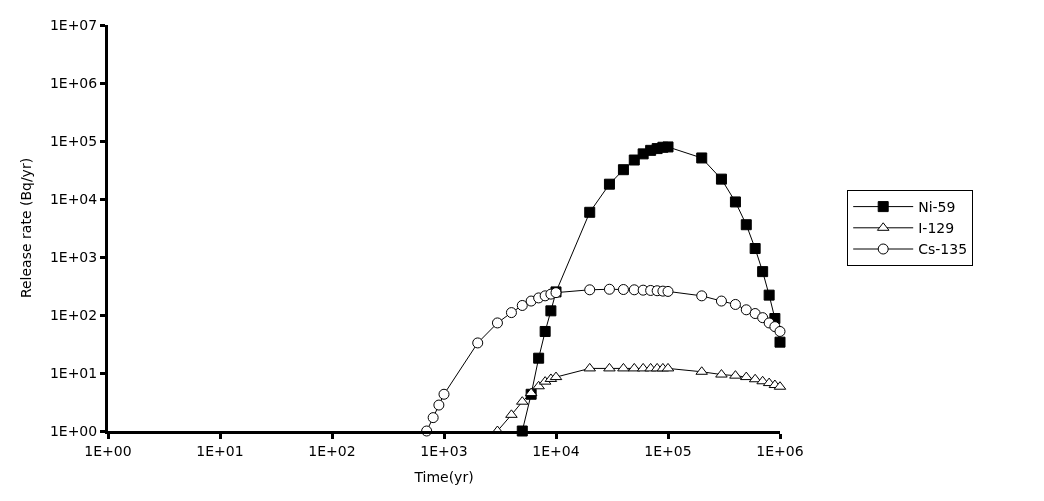 The width and height of the screenshot is (1044, 501). I want to click on y-axis-title: Release rate (Bq/yr), so click(26, 228).